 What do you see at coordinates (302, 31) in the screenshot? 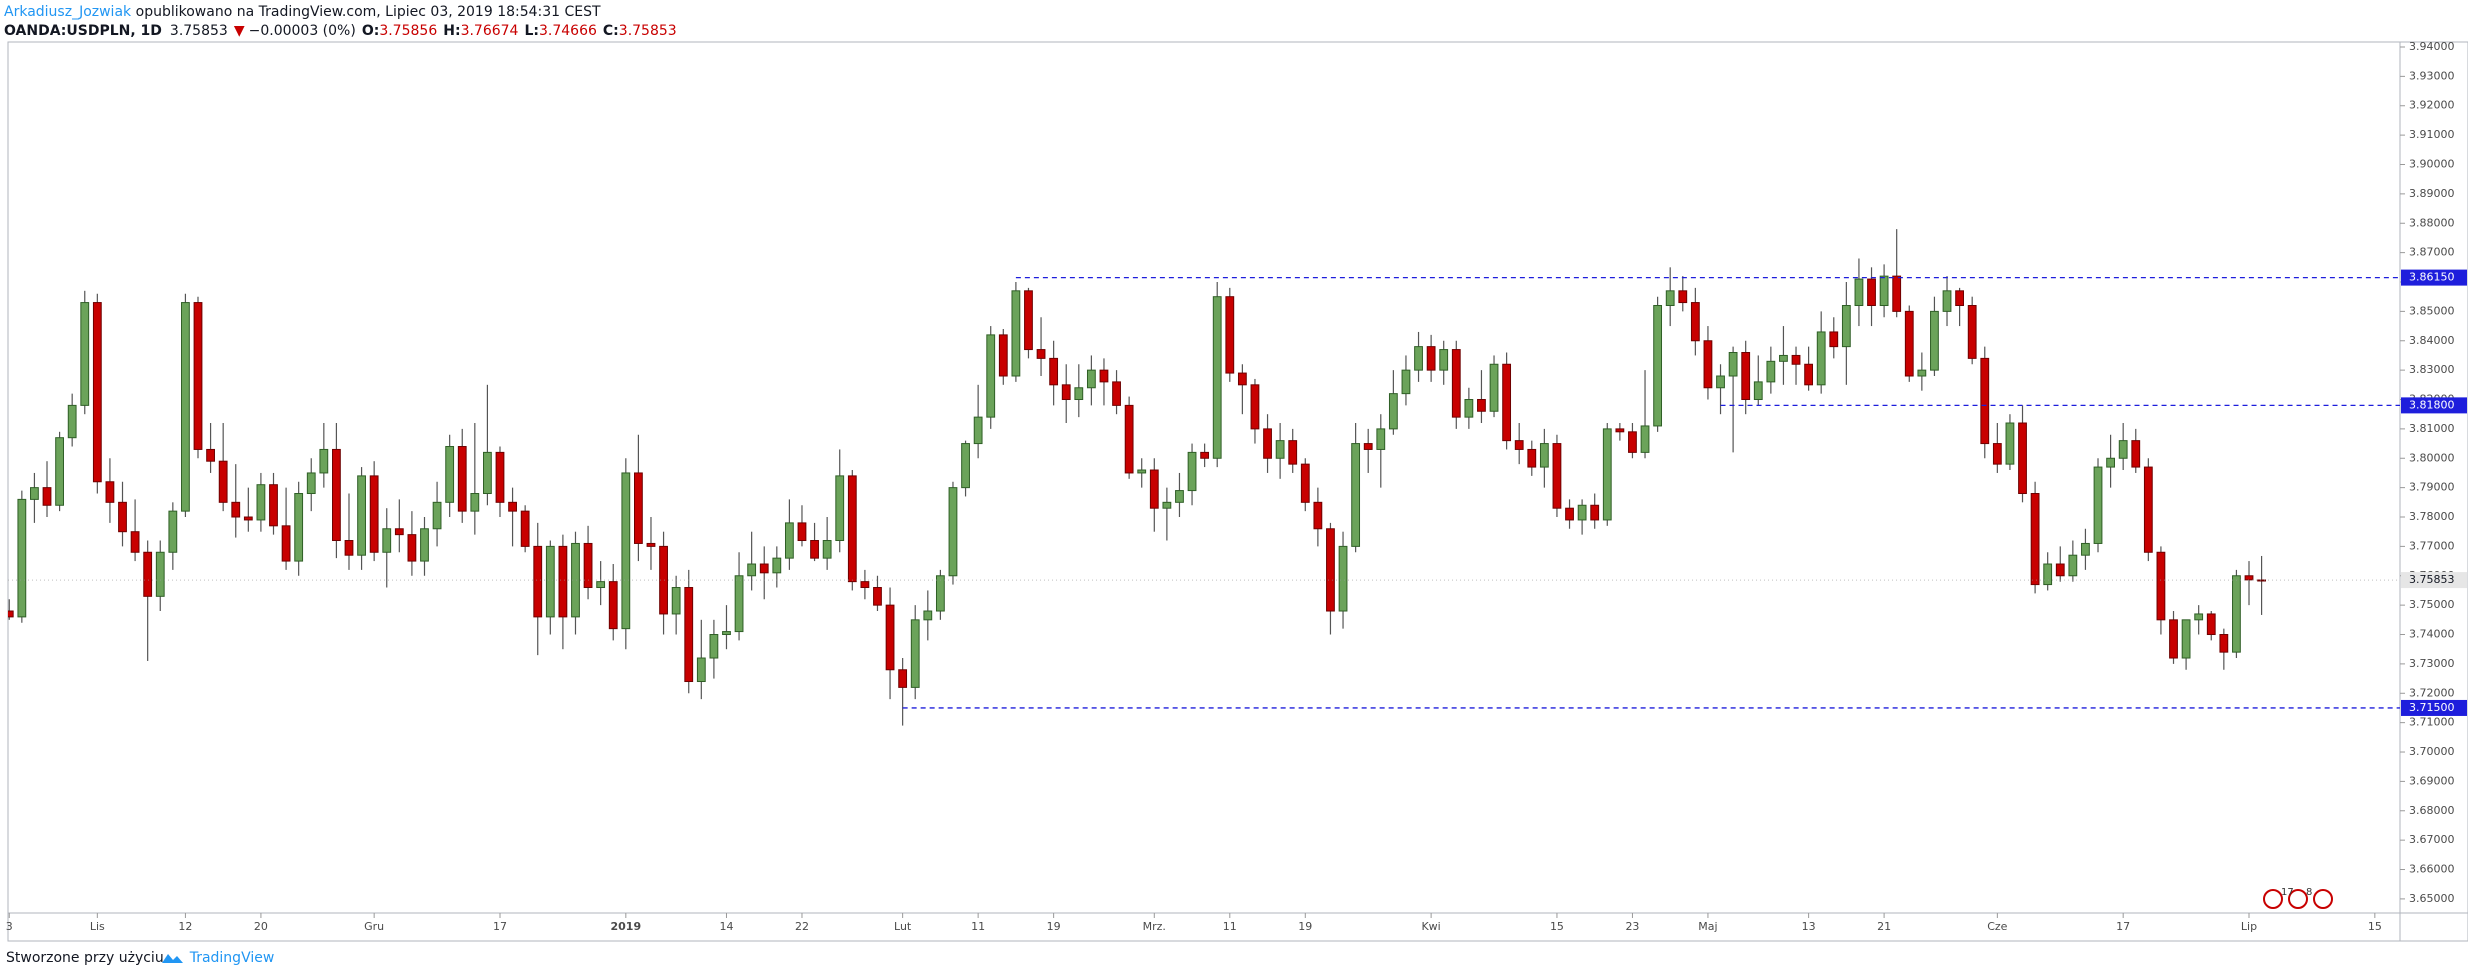
I see `change: −0.00003 (0%)` at bounding box center [302, 31].